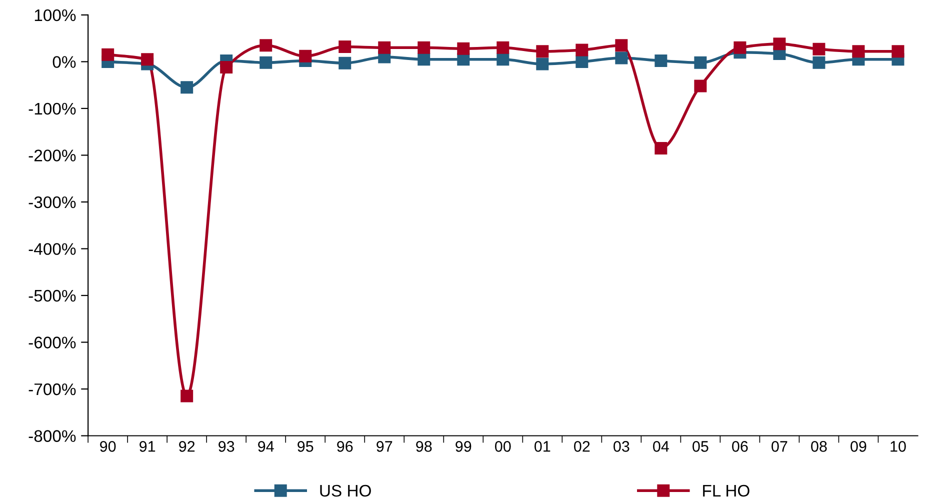  Describe the element at coordinates (622, 446) in the screenshot. I see `x-tick-label: 03` at that location.